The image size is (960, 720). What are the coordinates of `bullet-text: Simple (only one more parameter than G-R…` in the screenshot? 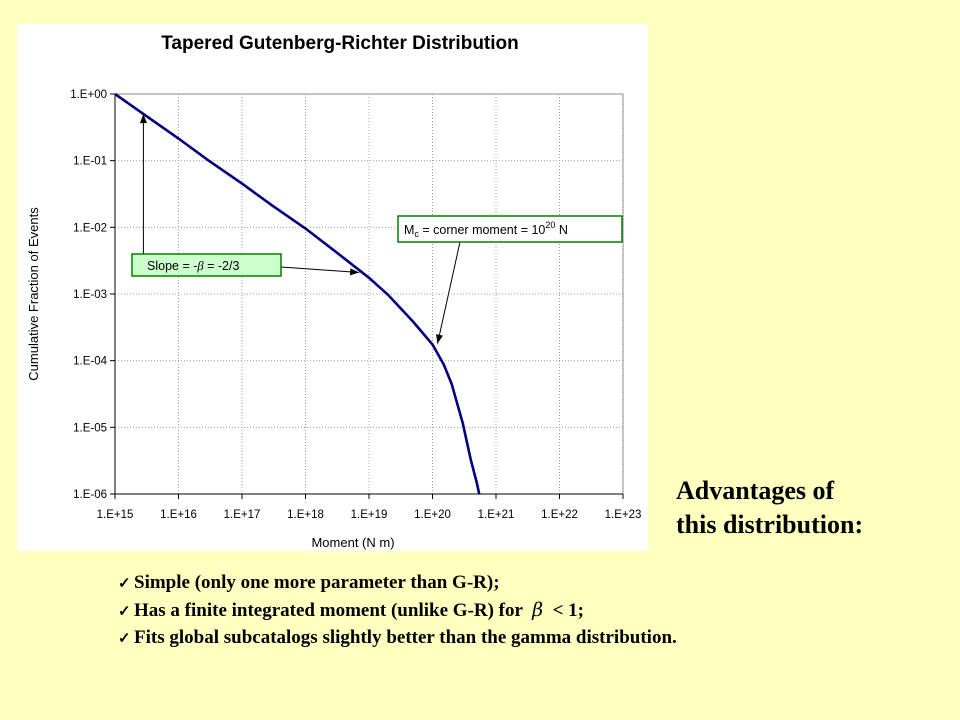 It's located at (317, 582).